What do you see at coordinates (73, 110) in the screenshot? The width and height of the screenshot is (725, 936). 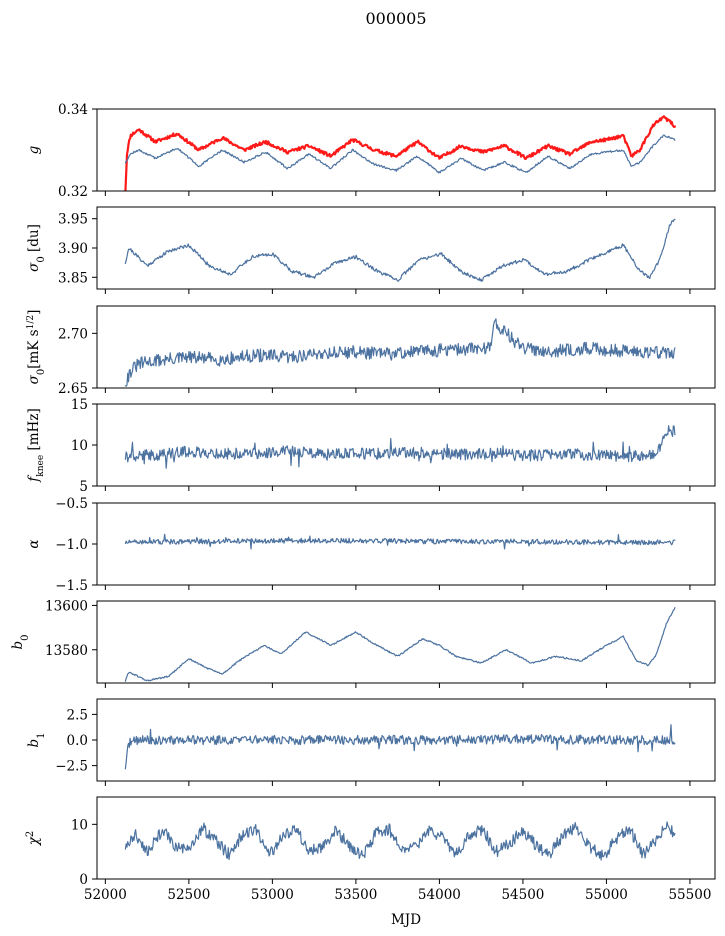 I see `y-tick-label: 0.34` at bounding box center [73, 110].